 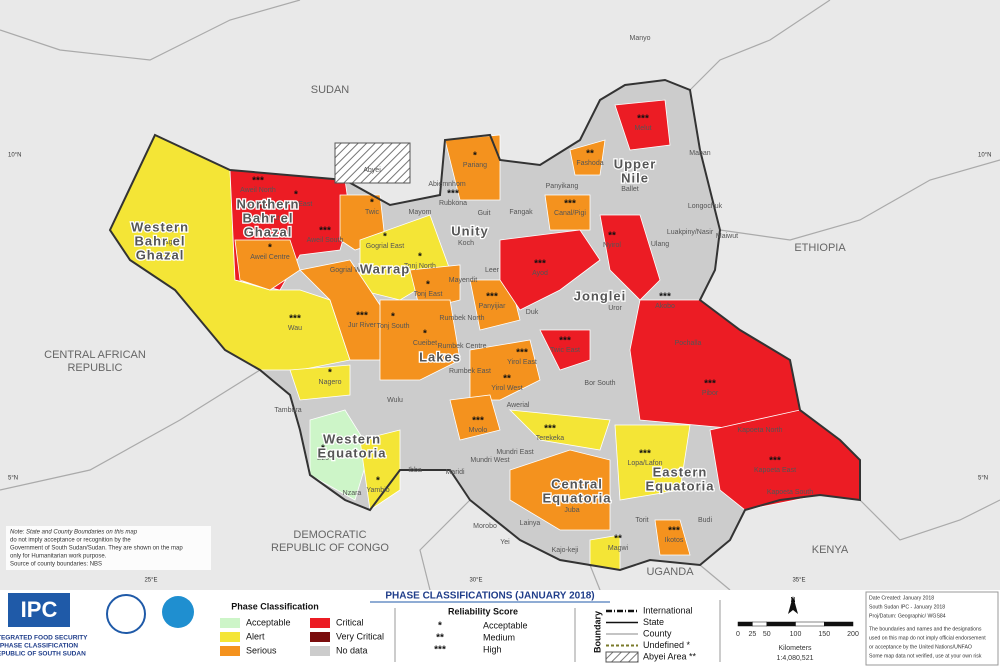 I want to click on county-name: Kapoeta South, so click(x=790, y=492).